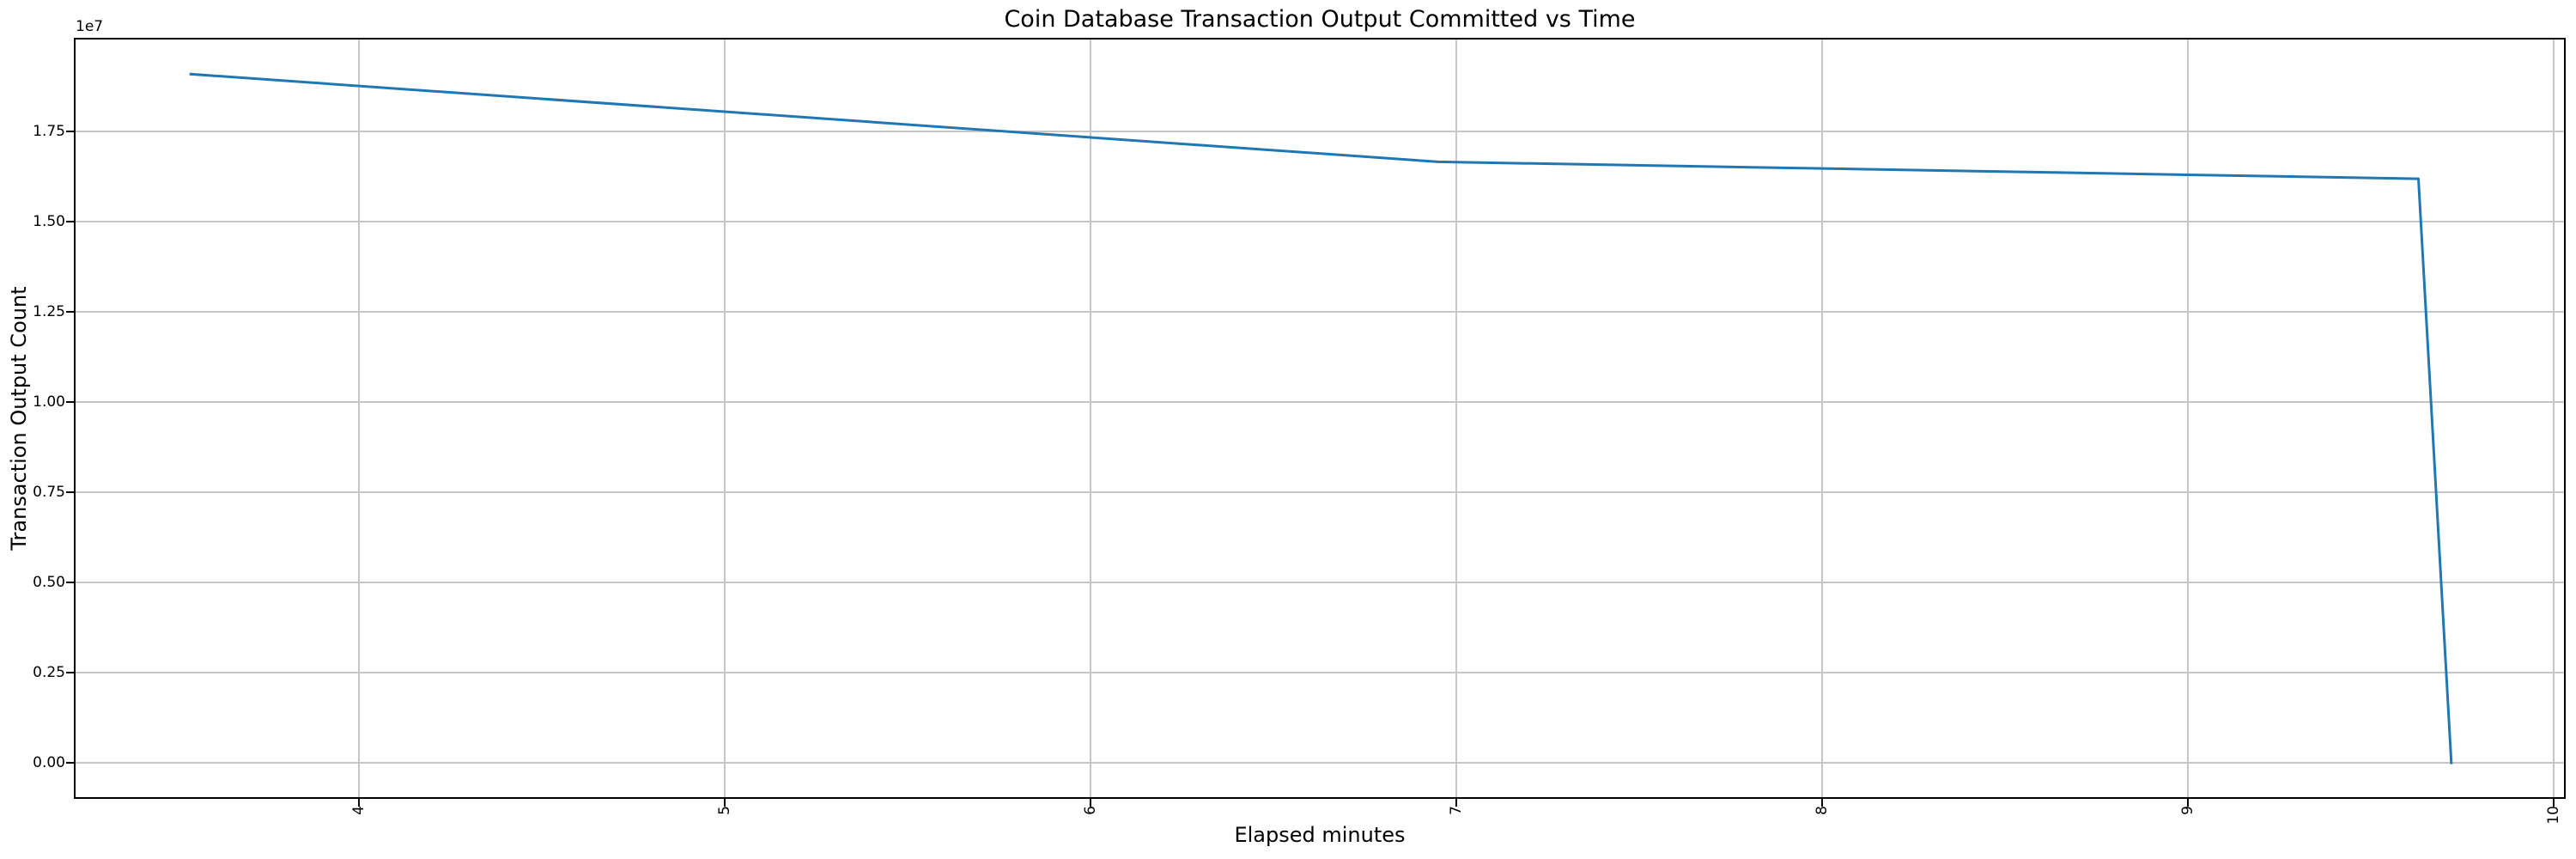  Describe the element at coordinates (359, 811) in the screenshot. I see `x-tick-label: 4` at that location.